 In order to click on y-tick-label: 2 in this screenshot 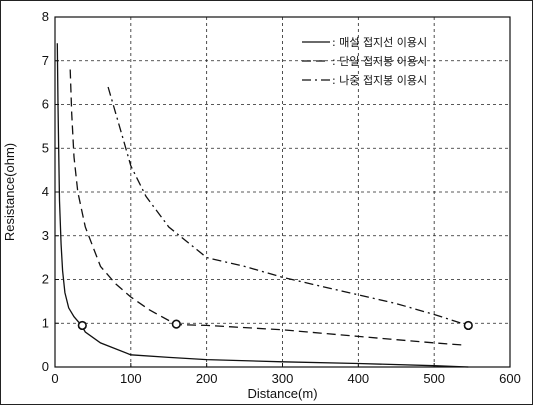, I will do `click(45, 279)`.